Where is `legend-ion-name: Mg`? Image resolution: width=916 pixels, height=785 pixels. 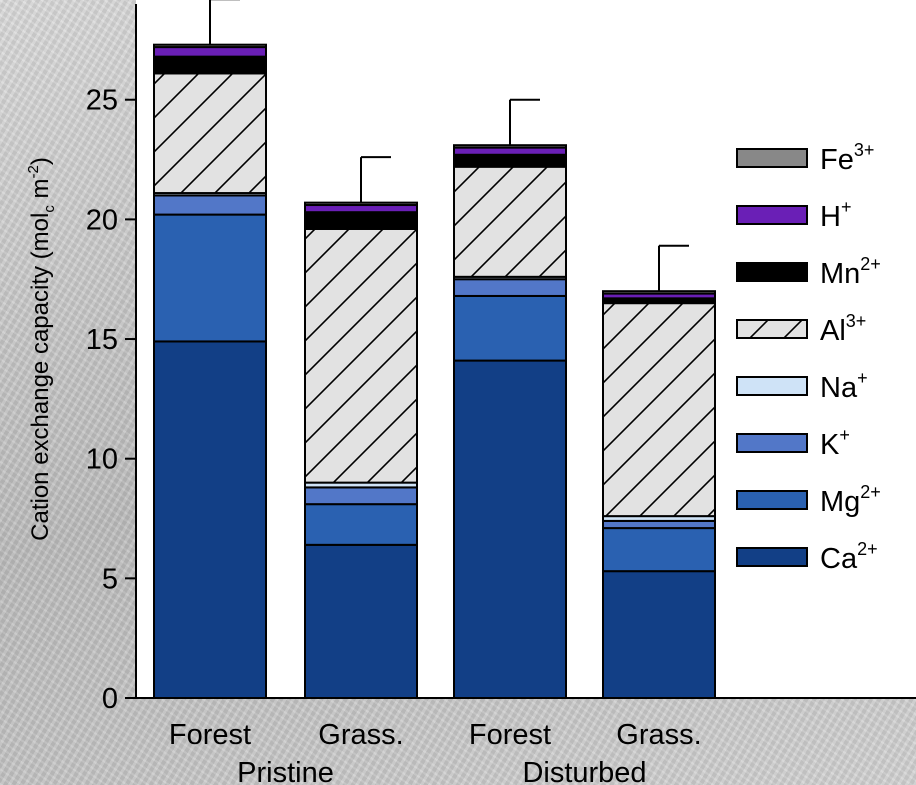
legend-ion-name: Mg is located at coordinates (840, 502).